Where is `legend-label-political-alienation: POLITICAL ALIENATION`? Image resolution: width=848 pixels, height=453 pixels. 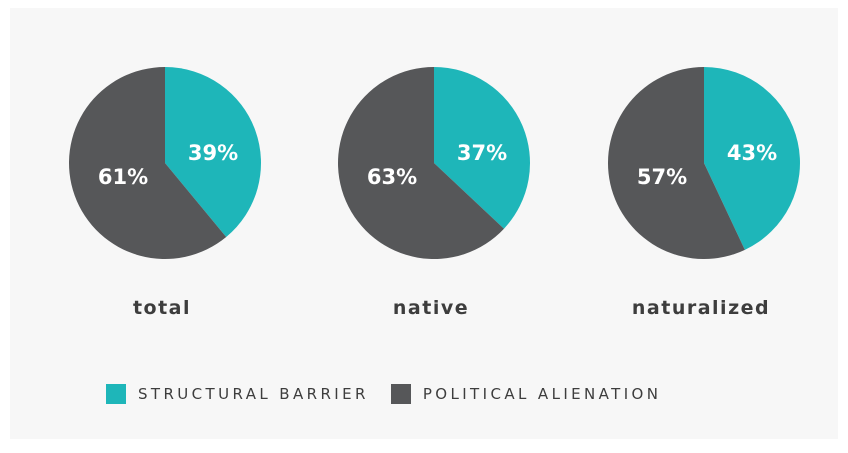 legend-label-political-alienation: POLITICAL ALIENATION is located at coordinates (542, 394).